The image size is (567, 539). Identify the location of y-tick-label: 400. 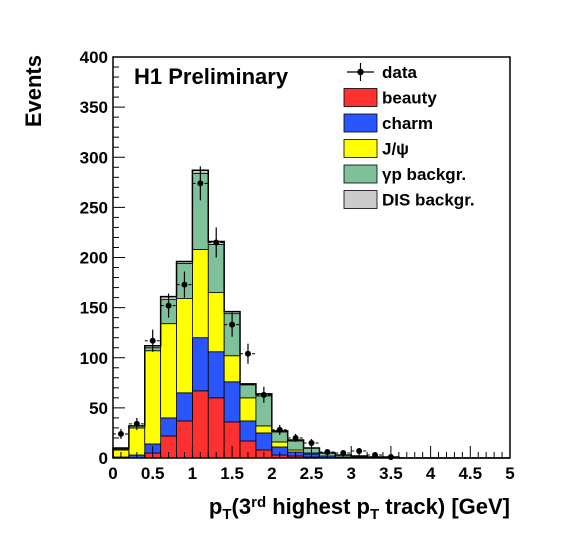
(94, 57).